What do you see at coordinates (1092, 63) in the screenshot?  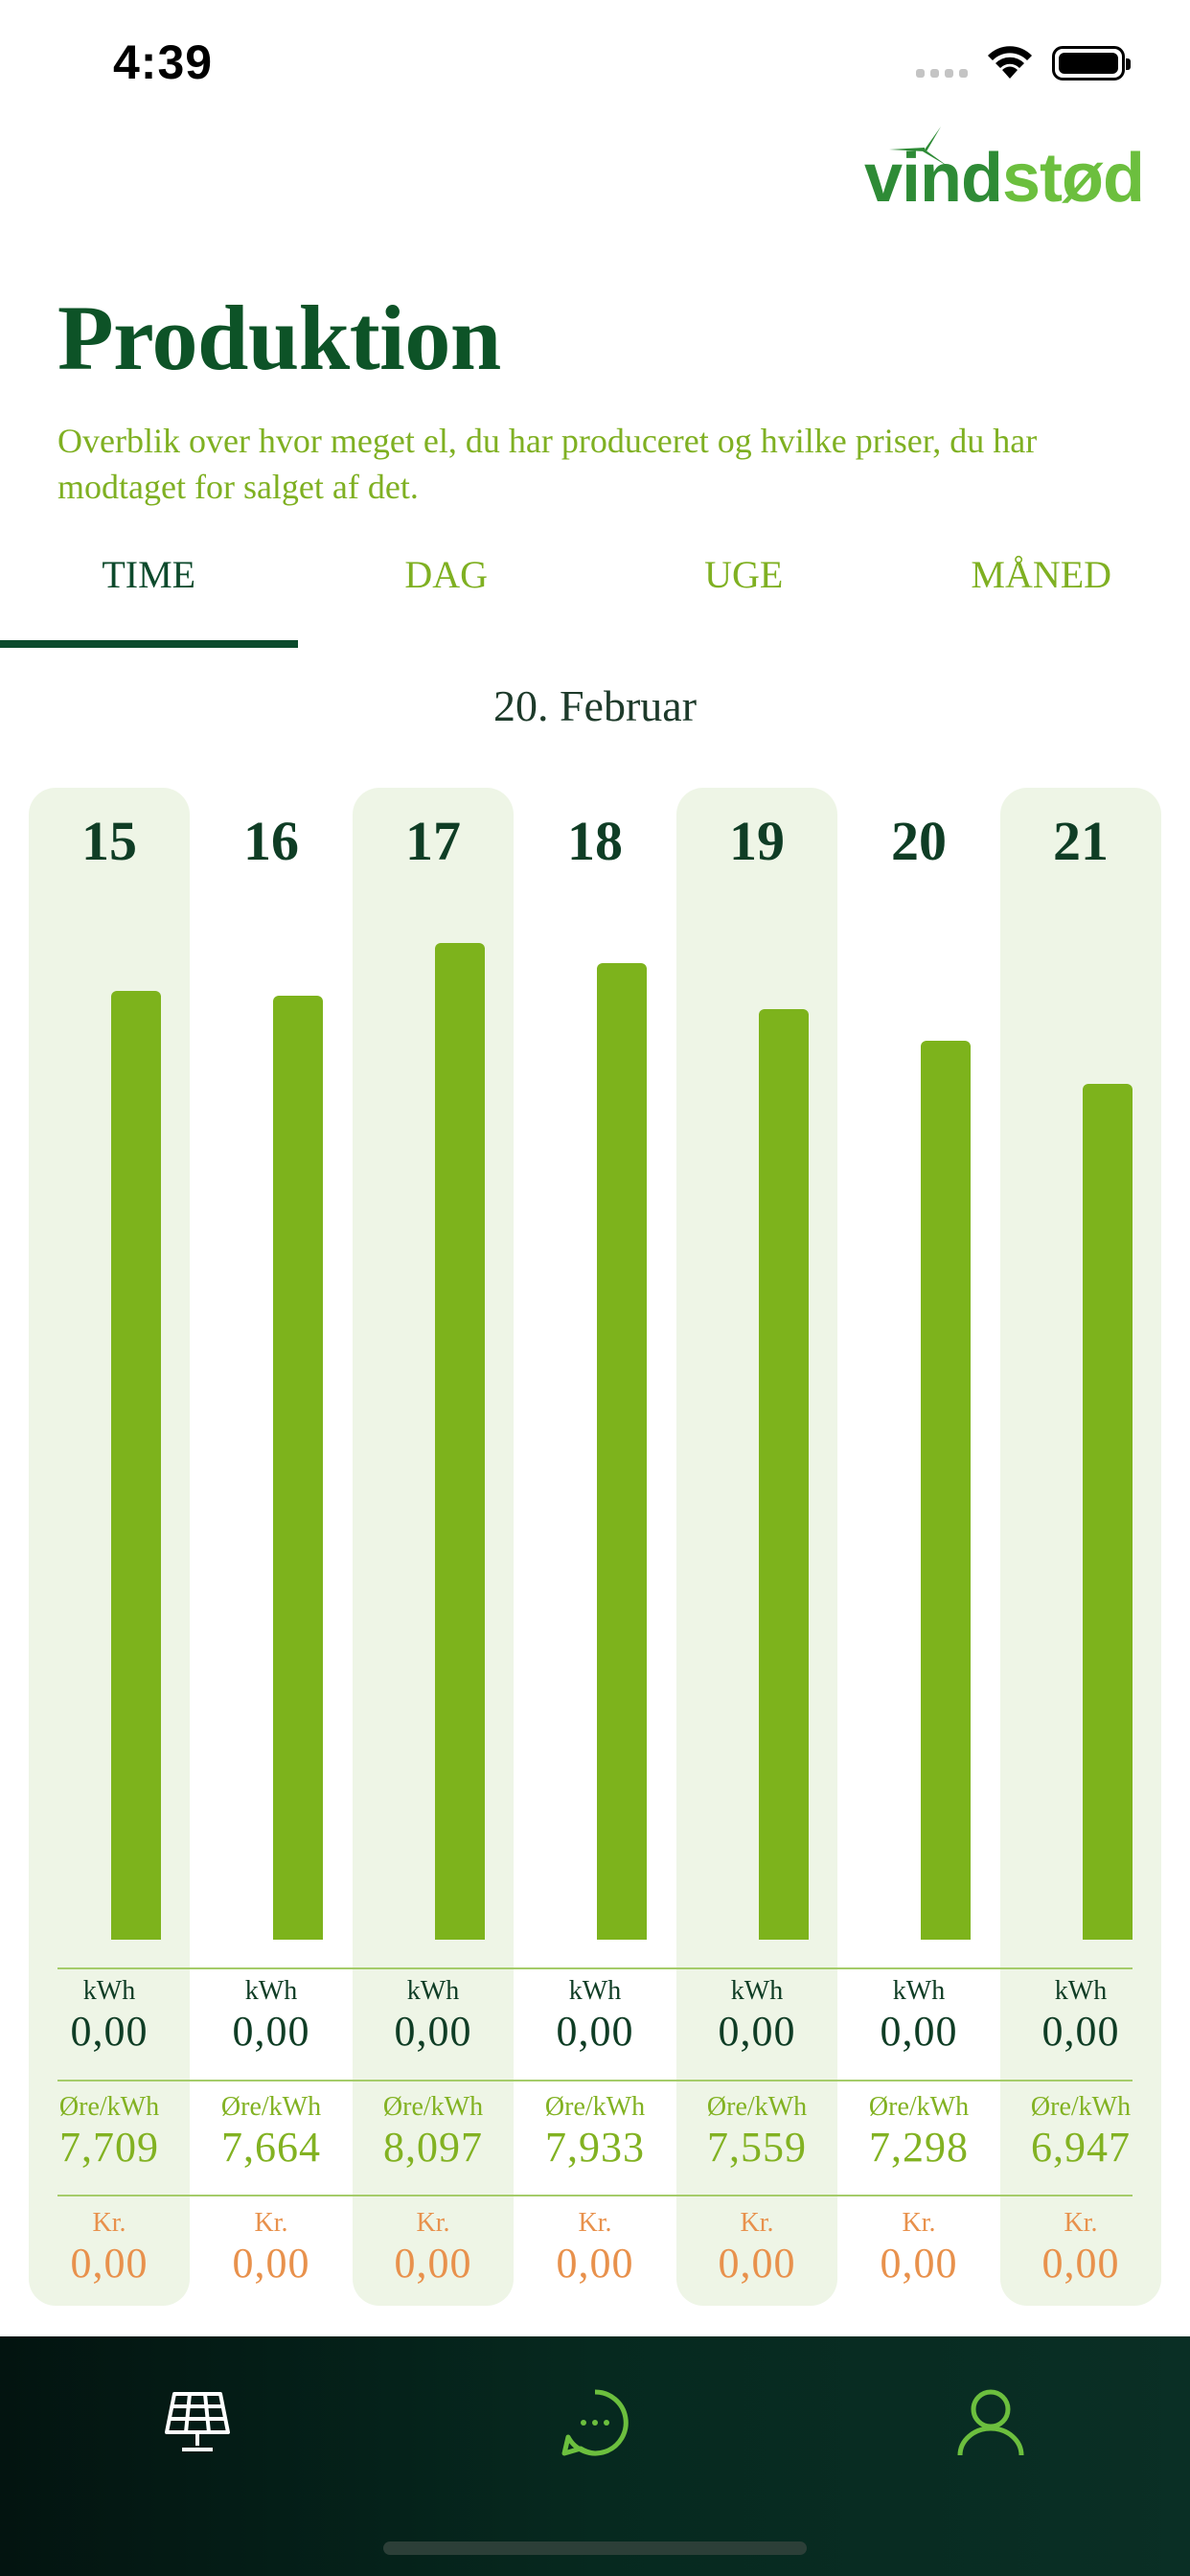 I see `battery-icon` at bounding box center [1092, 63].